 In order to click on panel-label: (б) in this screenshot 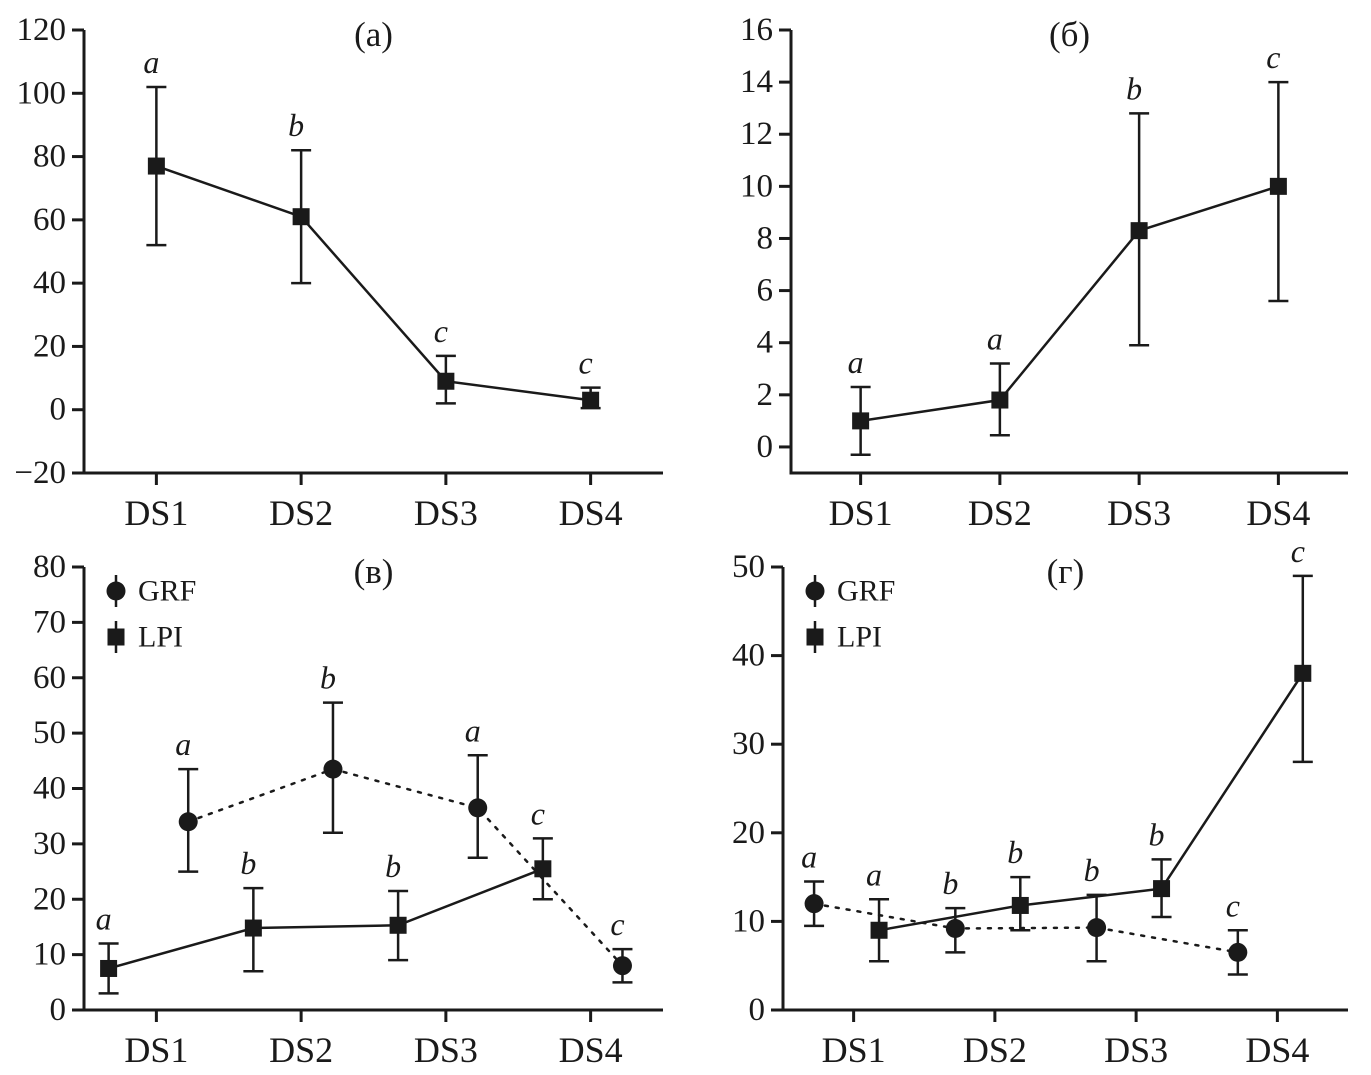, I will do `click(1069, 34)`.